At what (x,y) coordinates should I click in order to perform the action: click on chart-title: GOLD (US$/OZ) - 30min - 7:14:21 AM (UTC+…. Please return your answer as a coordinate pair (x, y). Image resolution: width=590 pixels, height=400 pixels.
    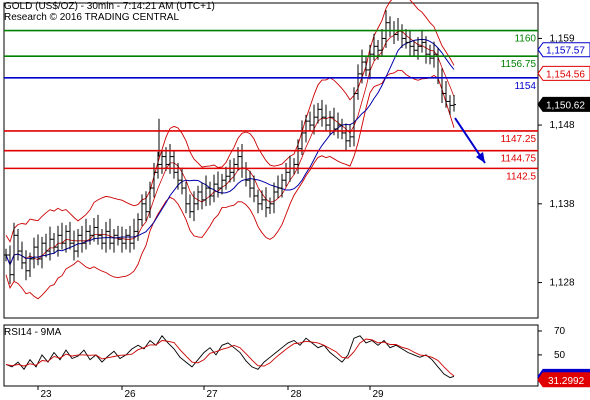
    Looking at the image, I should click on (109, 6).